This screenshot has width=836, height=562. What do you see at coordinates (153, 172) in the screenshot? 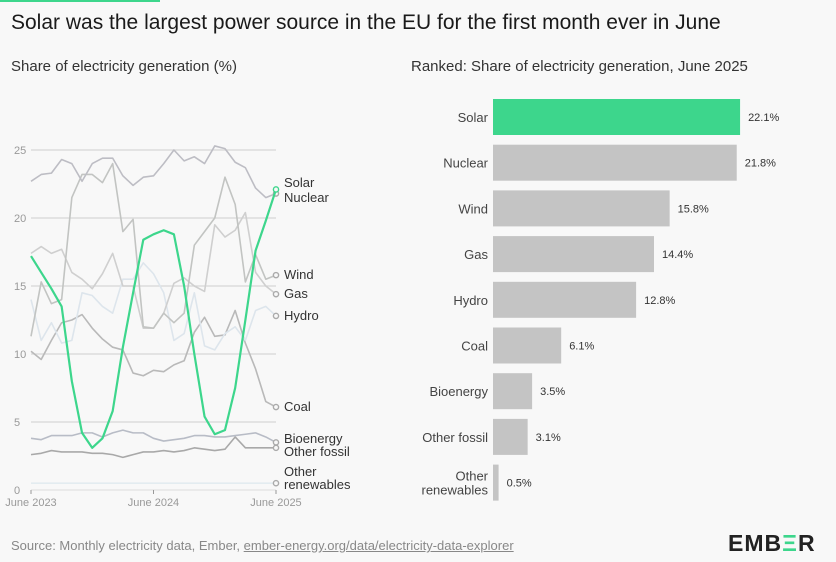
I see `series-line-nuclear` at bounding box center [153, 172].